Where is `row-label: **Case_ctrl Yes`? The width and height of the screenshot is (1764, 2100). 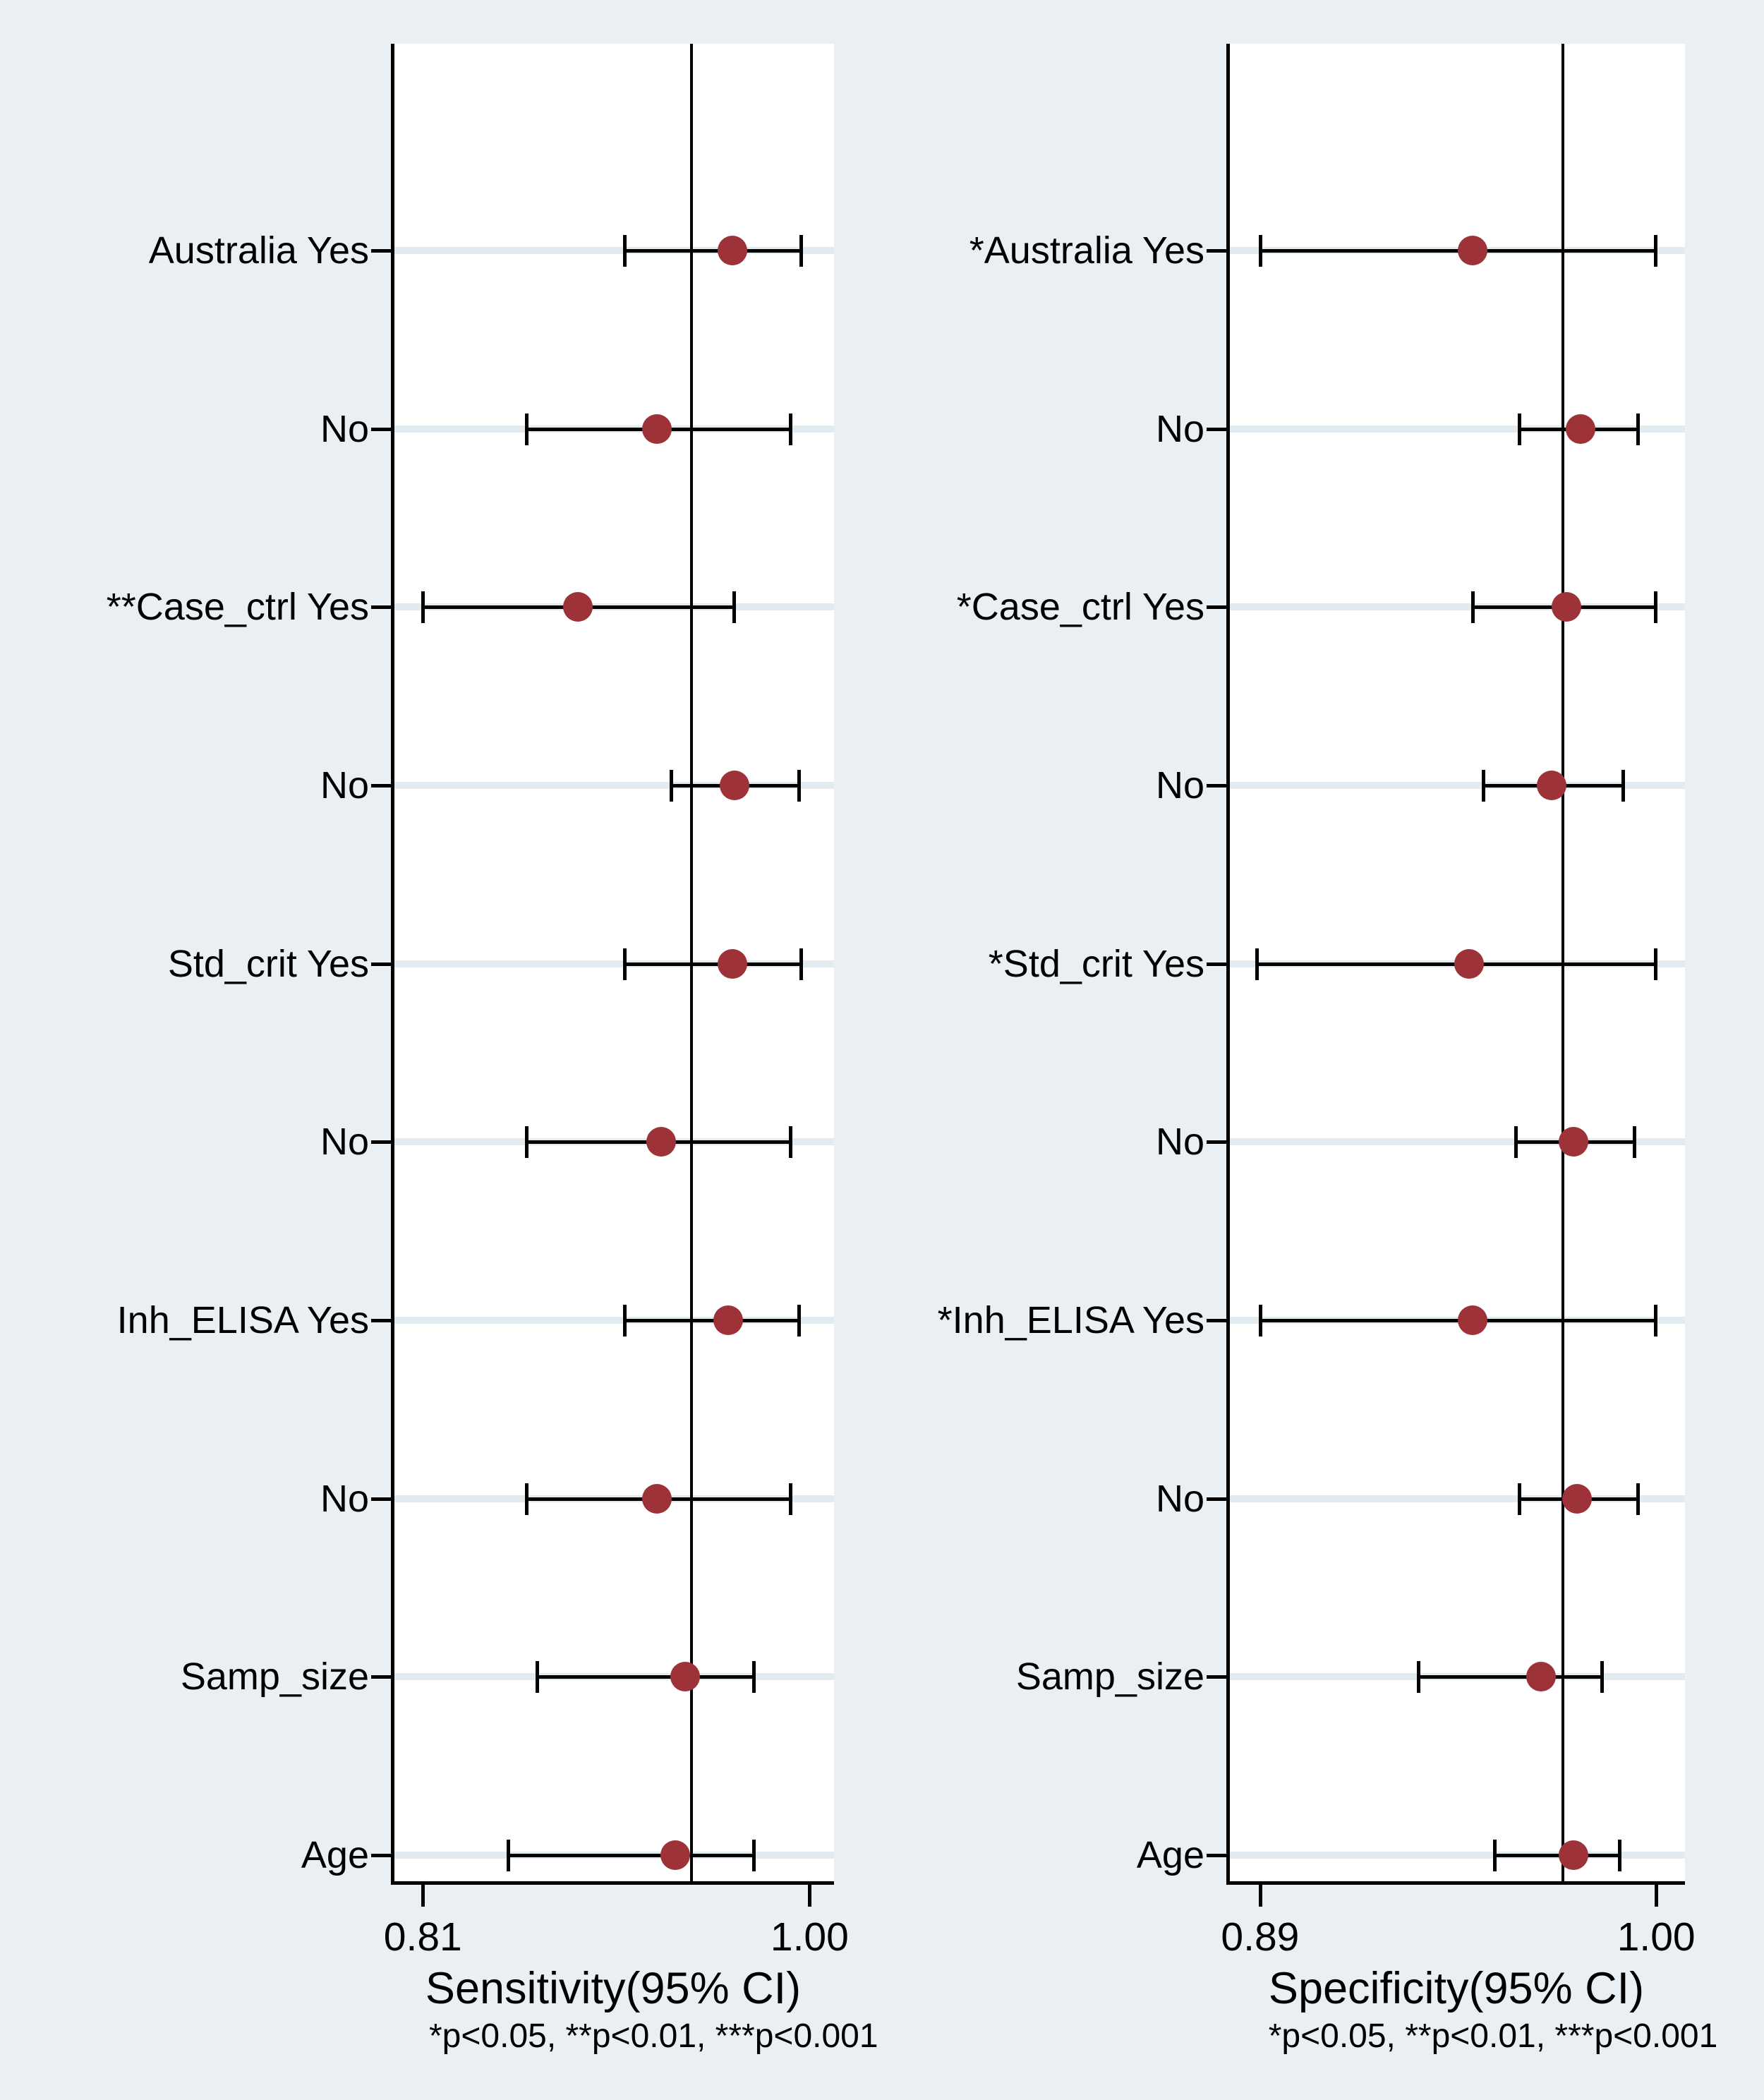 row-label: **Case_ctrl Yes is located at coordinates (237, 607).